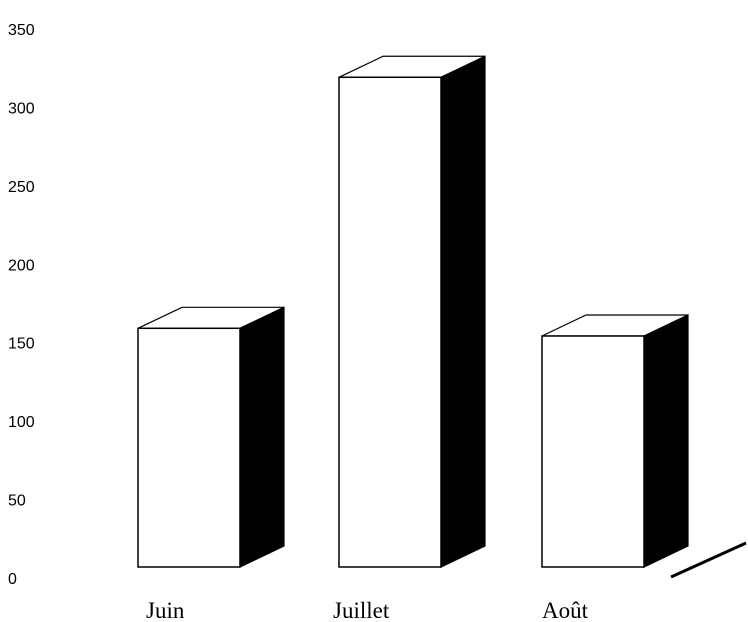 The image size is (748, 622). I want to click on y-tick-label: 150, so click(21, 344).